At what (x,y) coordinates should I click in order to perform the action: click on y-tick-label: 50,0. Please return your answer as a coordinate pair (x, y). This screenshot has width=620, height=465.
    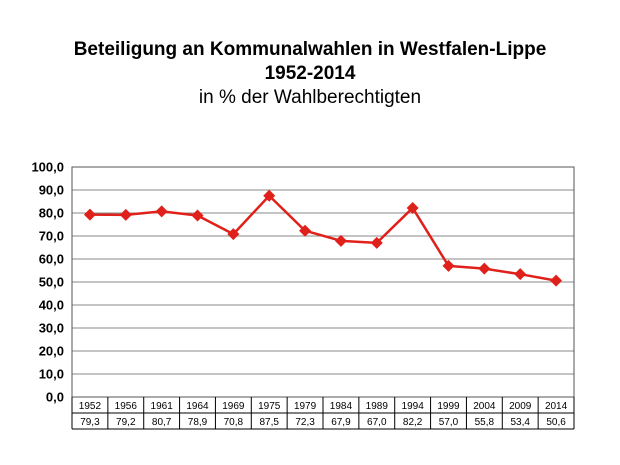
    Looking at the image, I should click on (51, 282).